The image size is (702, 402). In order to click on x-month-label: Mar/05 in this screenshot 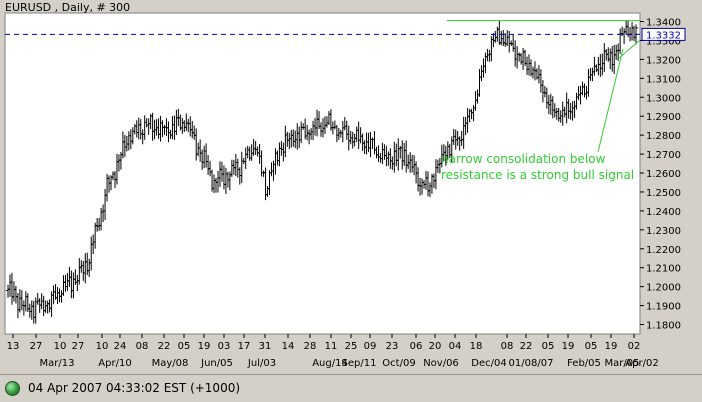, I will do `click(622, 363)`.